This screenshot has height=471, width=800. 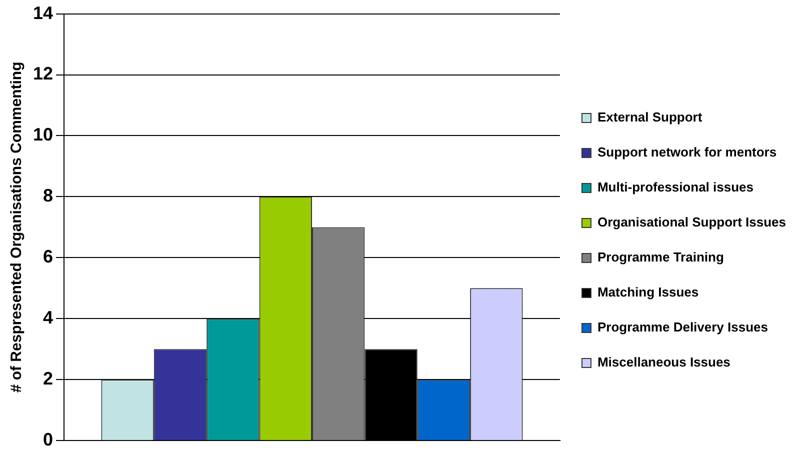 What do you see at coordinates (48, 256) in the screenshot?
I see `y-tick-label: 6` at bounding box center [48, 256].